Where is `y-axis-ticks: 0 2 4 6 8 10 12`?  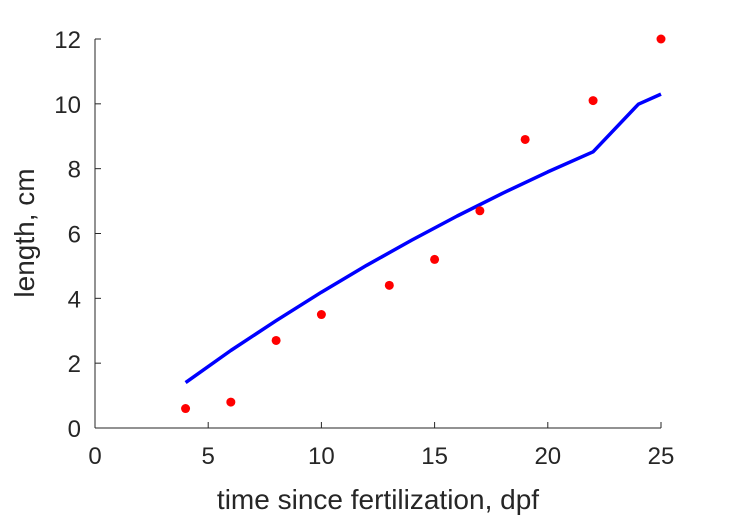 y-axis-ticks: 0 2 4 6 8 10 12 is located at coordinates (77, 235).